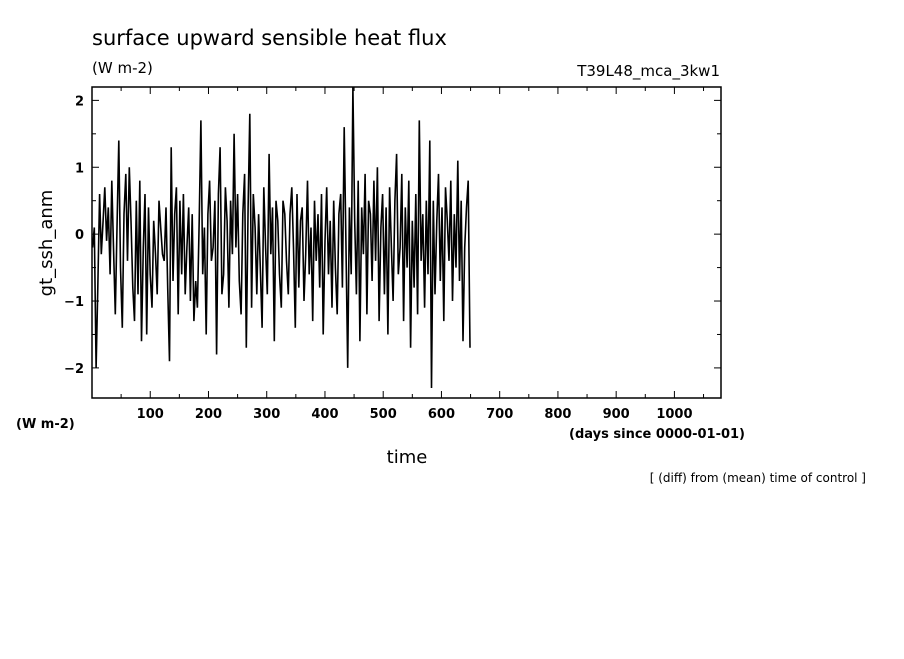 The width and height of the screenshot is (904, 659). What do you see at coordinates (208, 414) in the screenshot?
I see `x-tick-label: 200` at bounding box center [208, 414].